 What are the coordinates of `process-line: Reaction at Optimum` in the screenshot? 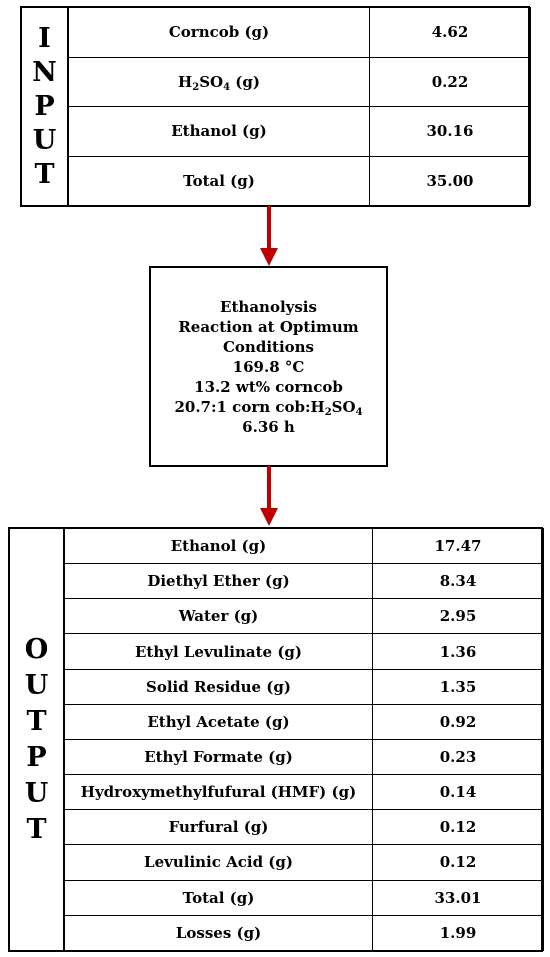 It's located at (268, 326).